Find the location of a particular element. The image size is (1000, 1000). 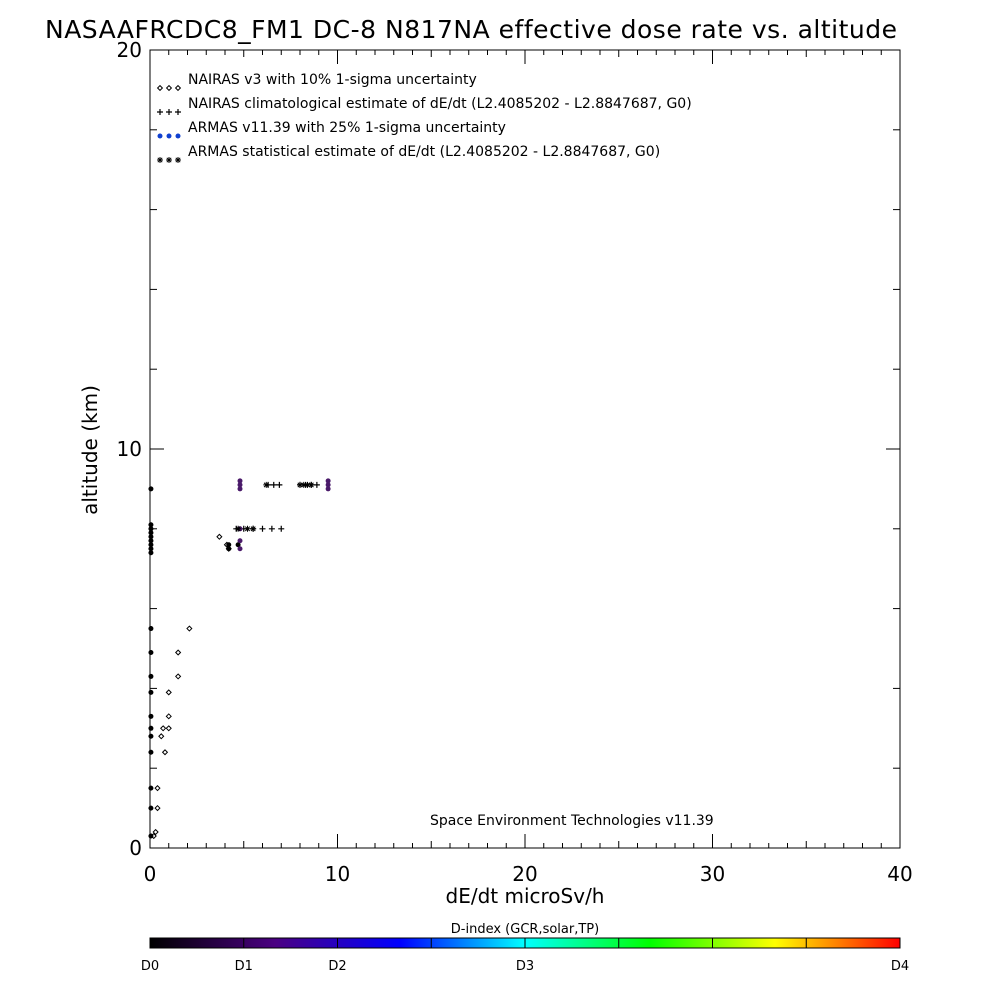

colorbar: D-index (GCR,solar,TP) D0 D1 D2 D3 D4 is located at coordinates (525, 948).